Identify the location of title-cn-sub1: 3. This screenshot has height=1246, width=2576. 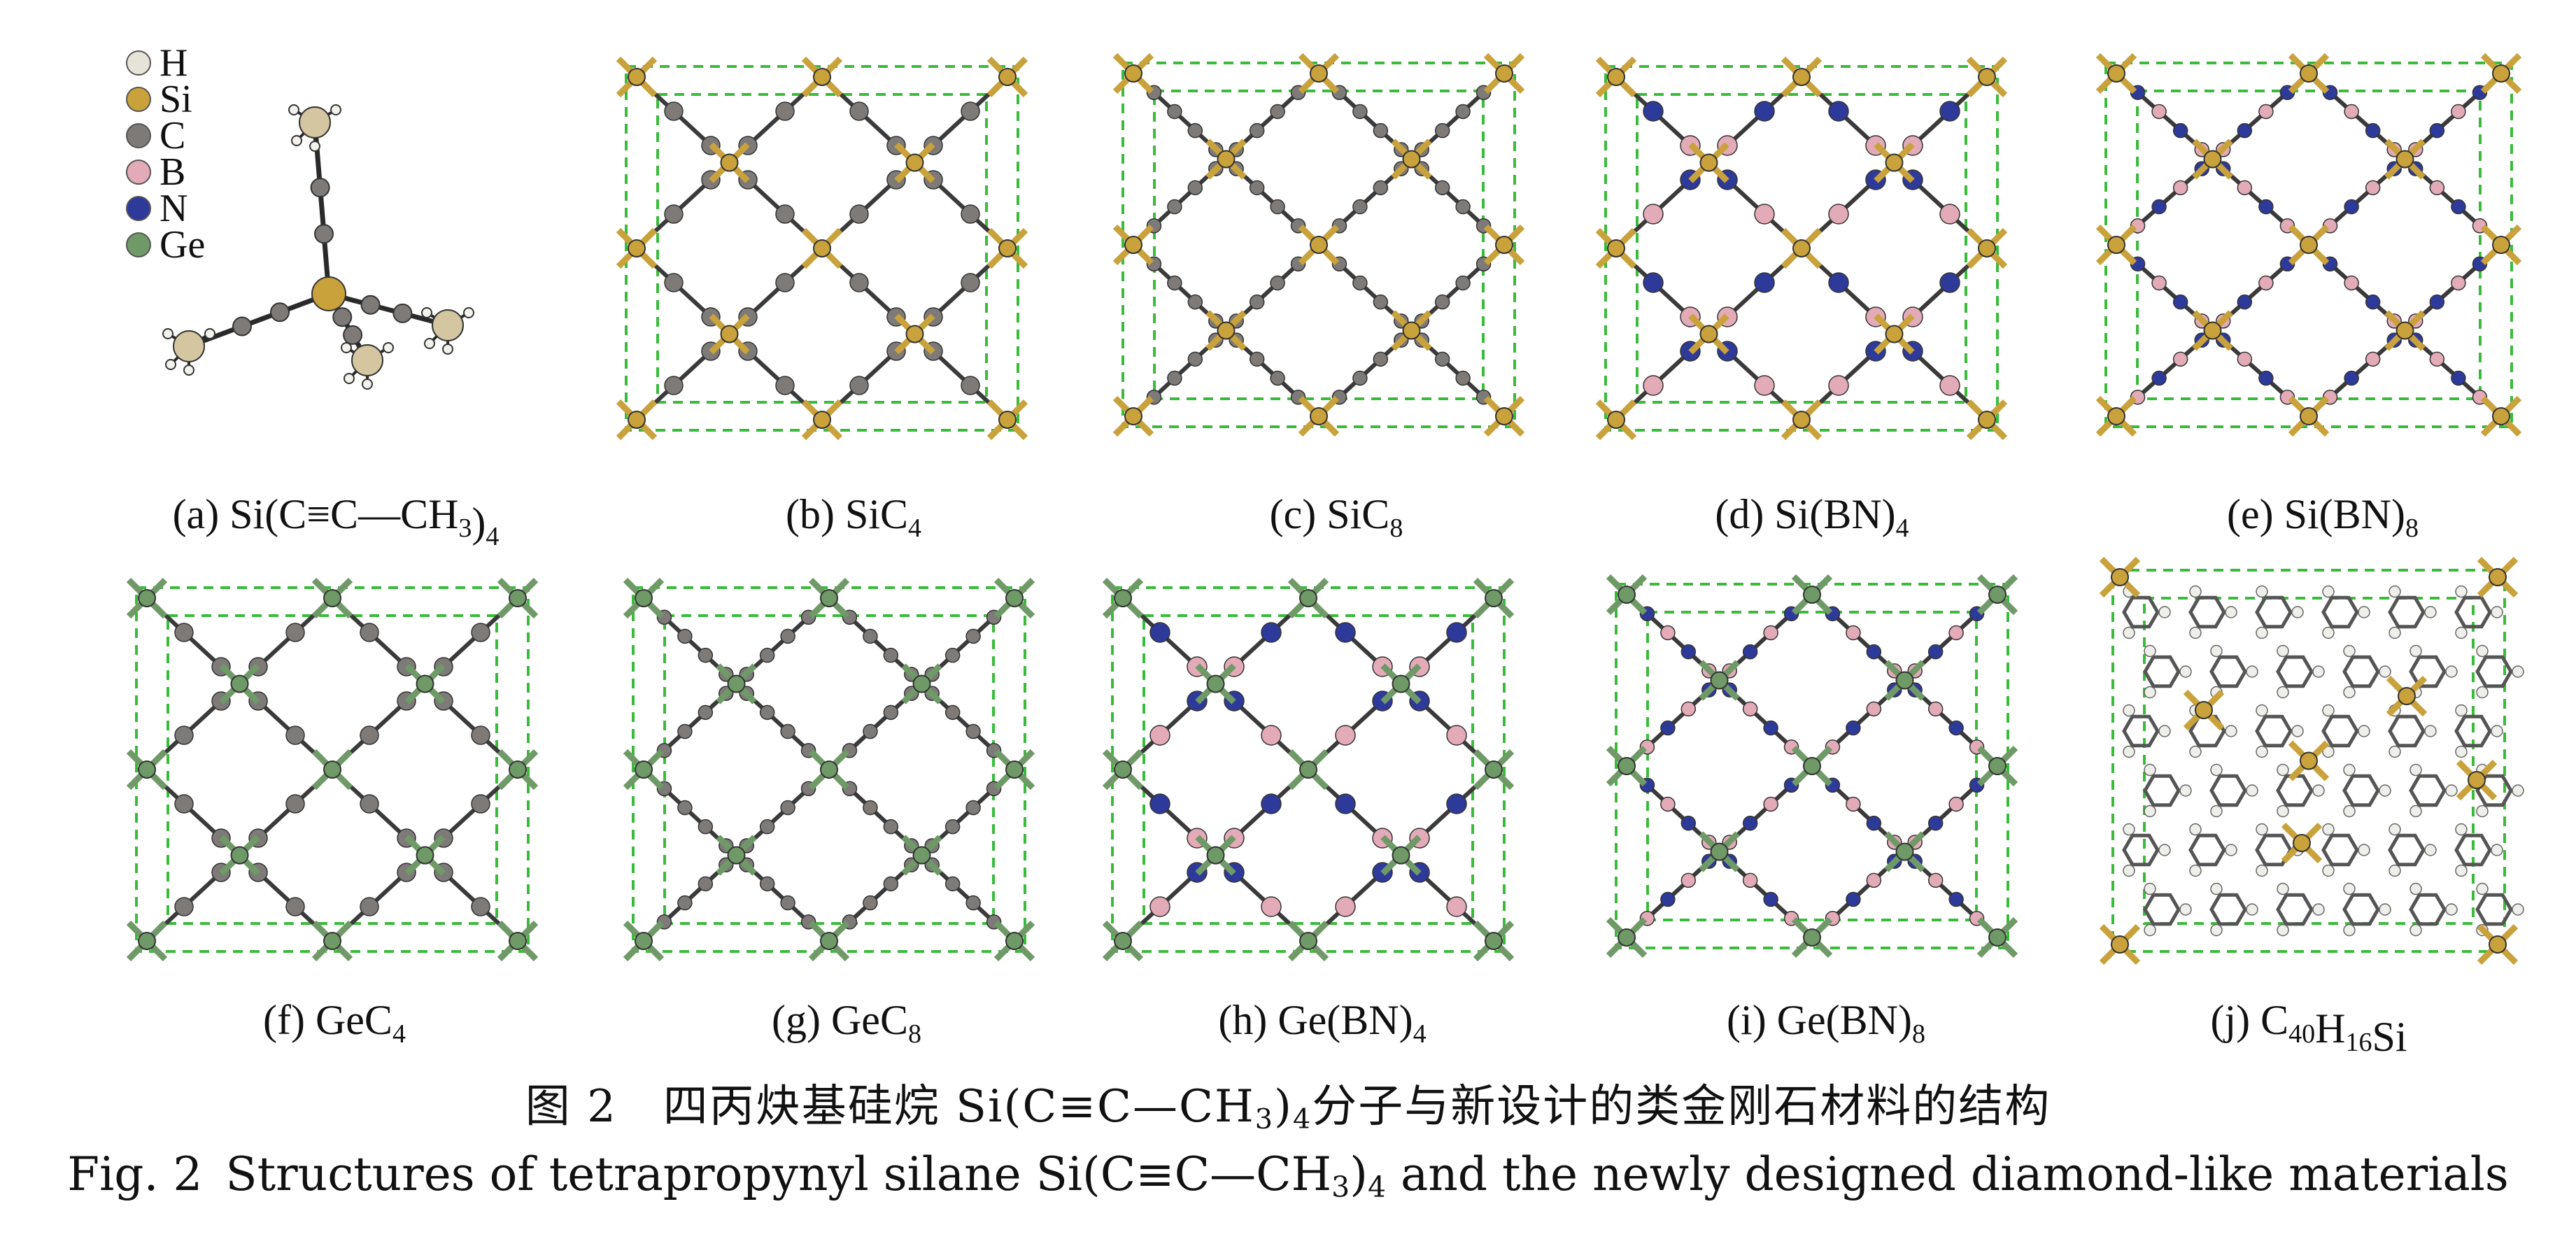
(1264, 1119).